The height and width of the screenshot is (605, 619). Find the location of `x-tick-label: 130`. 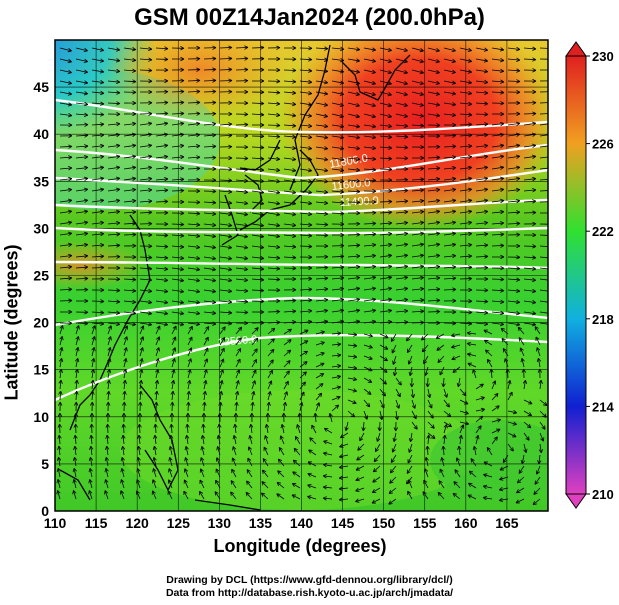

x-tick-label: 130 is located at coordinates (220, 523).